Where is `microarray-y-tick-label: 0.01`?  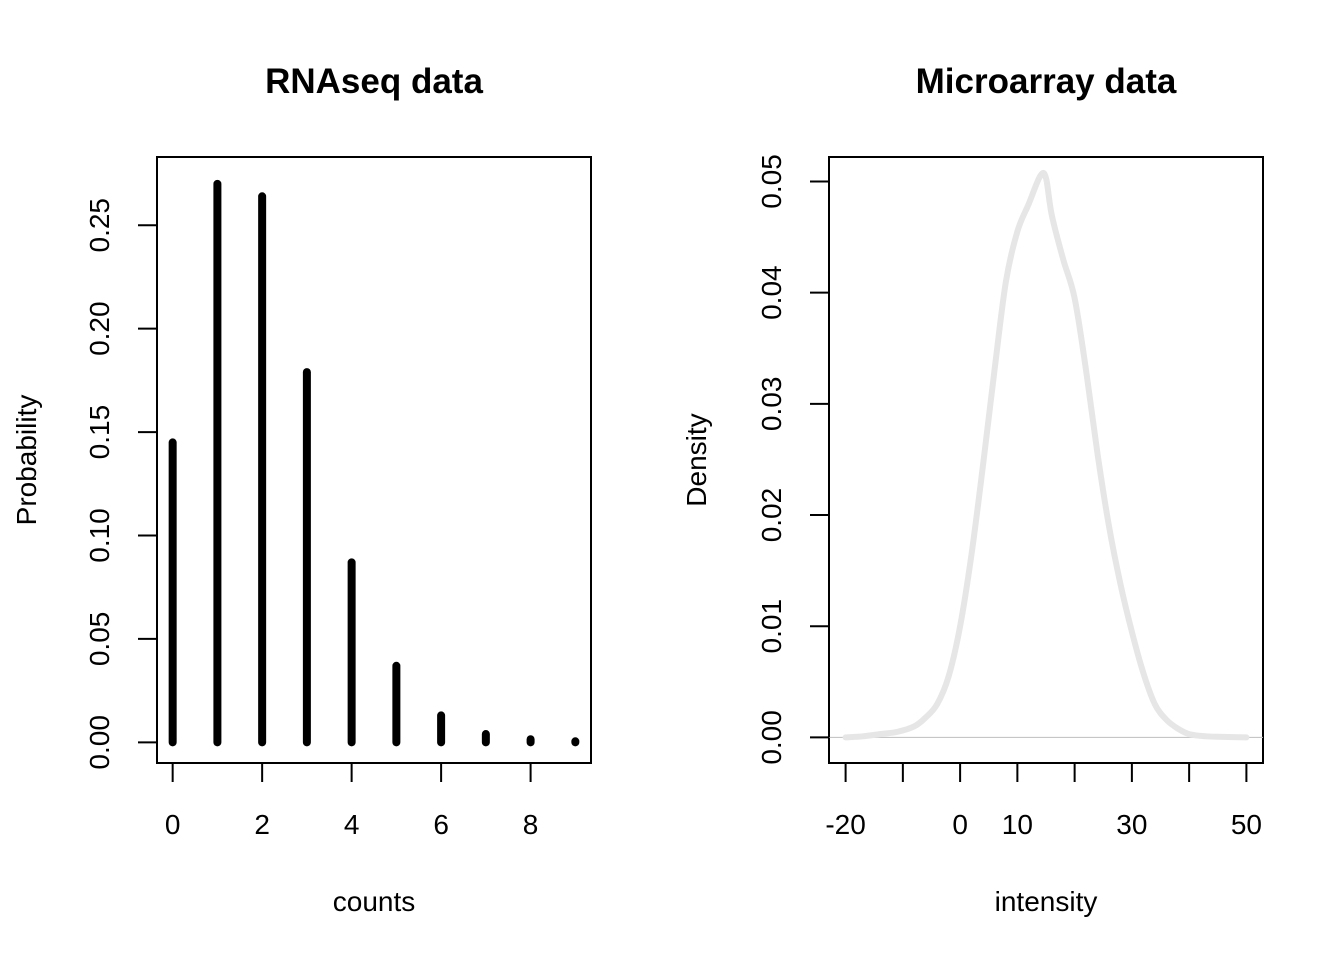 microarray-y-tick-label: 0.01 is located at coordinates (771, 626).